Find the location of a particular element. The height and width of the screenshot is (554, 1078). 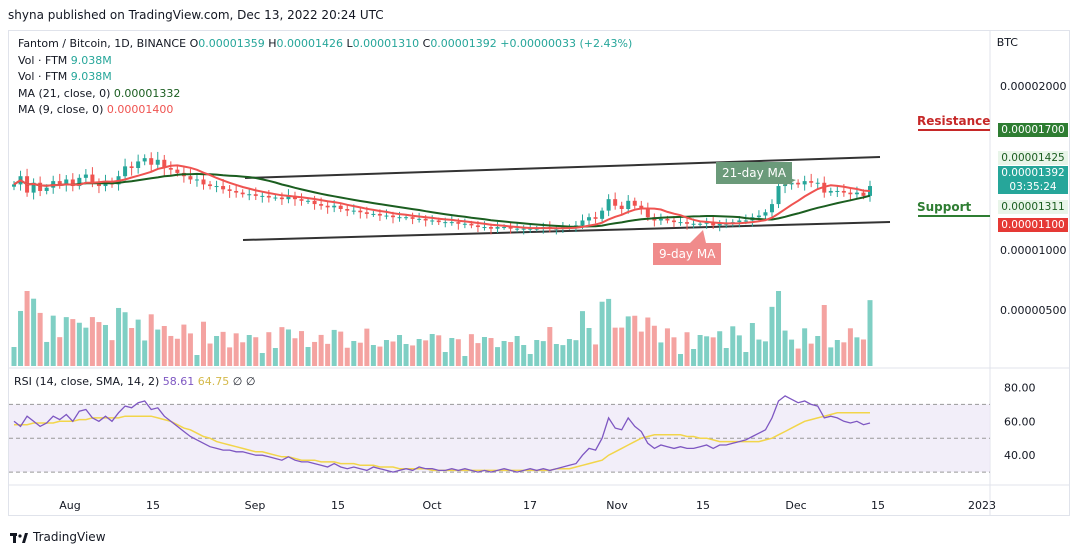

ma9-value: 0.00001400 is located at coordinates (140, 109).